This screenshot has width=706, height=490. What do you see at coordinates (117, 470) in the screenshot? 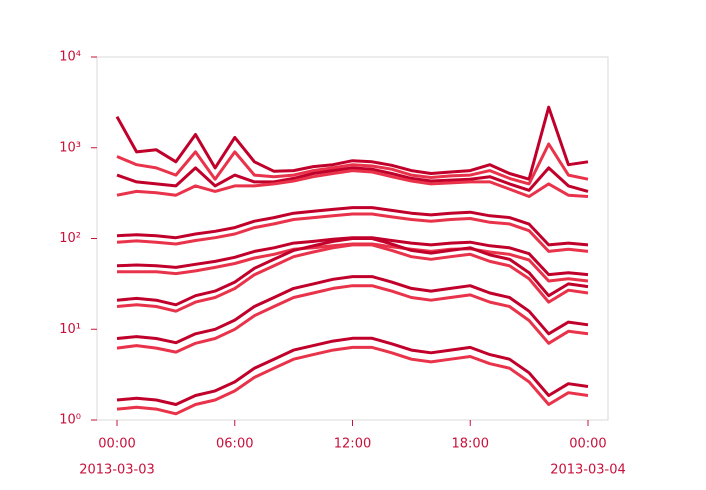
I see `x-tick-date: 2013-03-03` at bounding box center [117, 470].